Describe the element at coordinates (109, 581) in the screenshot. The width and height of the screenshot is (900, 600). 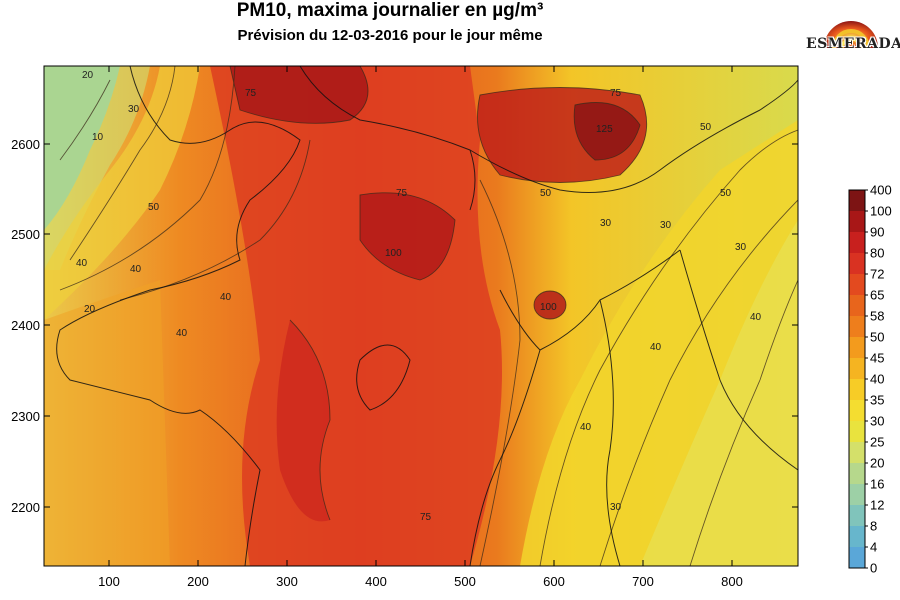
I see `x-tick-label: 100` at that location.